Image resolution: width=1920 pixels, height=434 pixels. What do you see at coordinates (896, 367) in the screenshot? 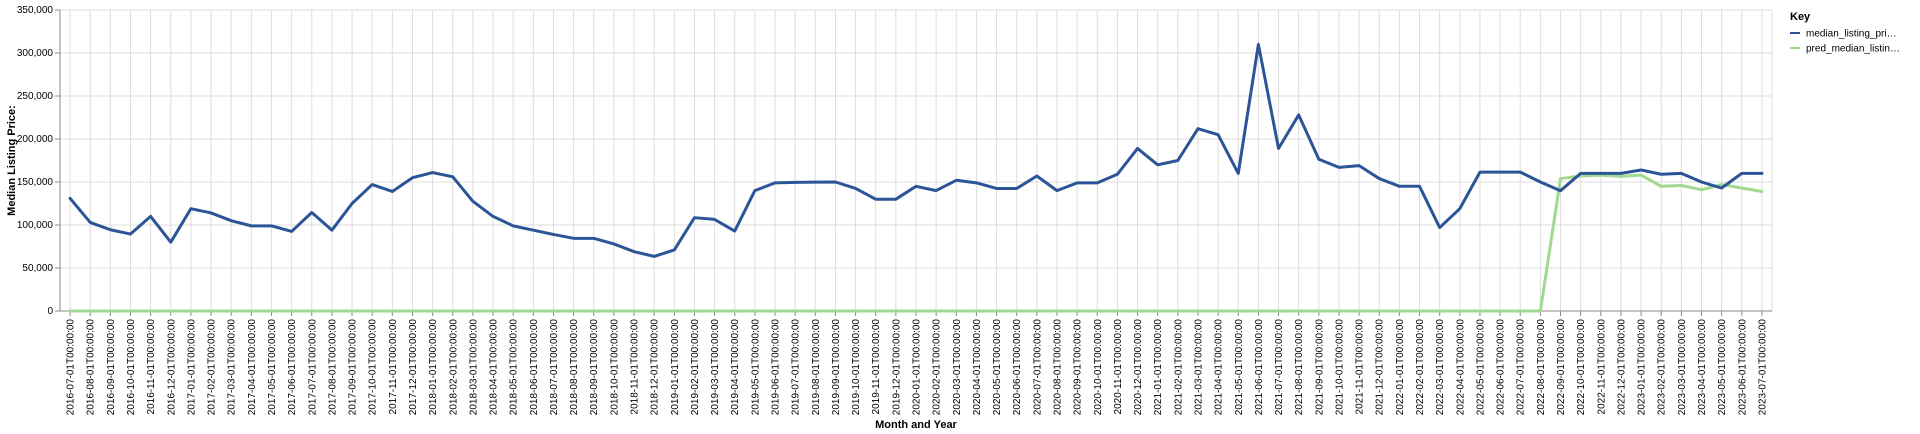
I see `x-tick-label: 2019-12-01T00:00:00` at bounding box center [896, 367].